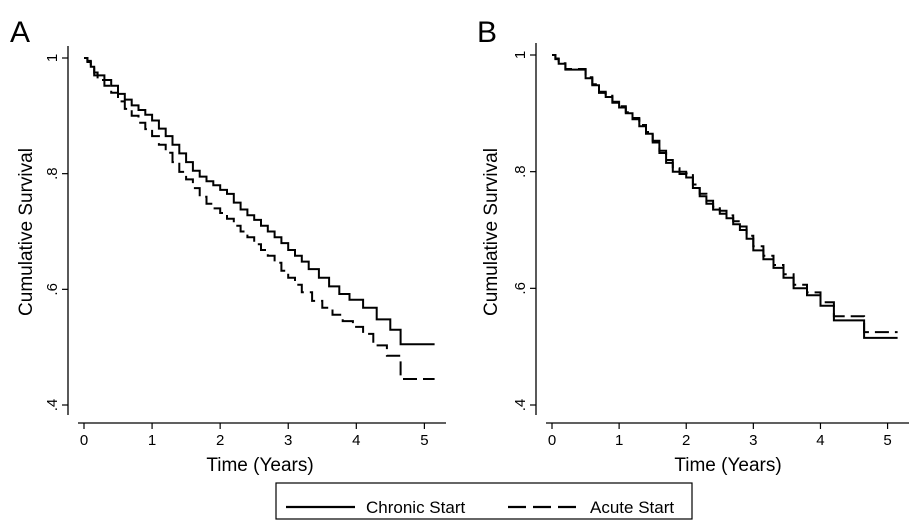 The width and height of the screenshot is (909, 521). I want to click on panel-a-y-tick-label: .4, so click(52, 405).